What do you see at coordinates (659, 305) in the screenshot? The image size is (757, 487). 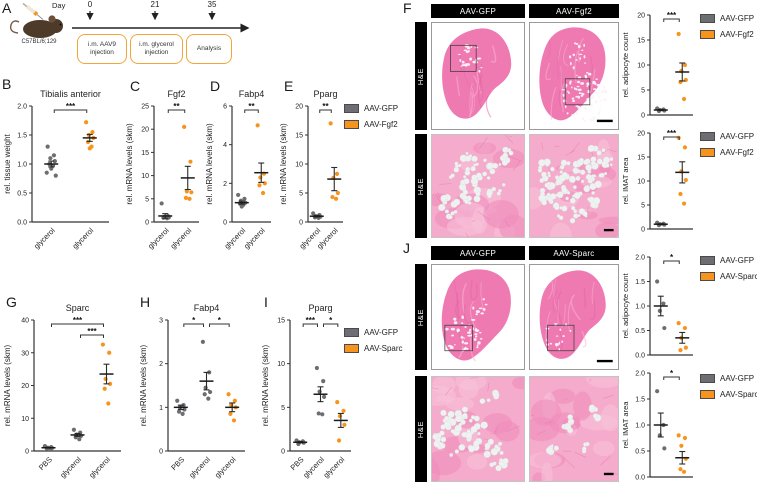 I see `chart-j-adipocyte-count: 0.0 0.5 1.0 1.5 2.0 rel. adipocyte count *` at bounding box center [659, 305].